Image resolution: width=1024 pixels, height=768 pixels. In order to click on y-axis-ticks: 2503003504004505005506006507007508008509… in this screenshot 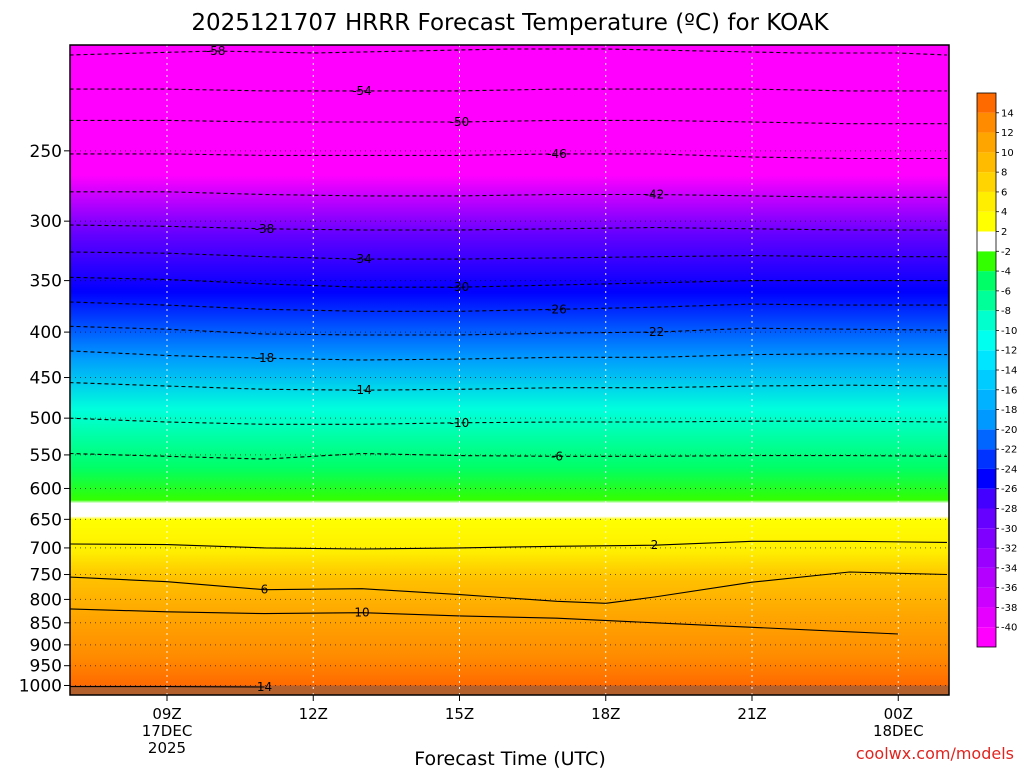, I will do `click(44, 419)`.